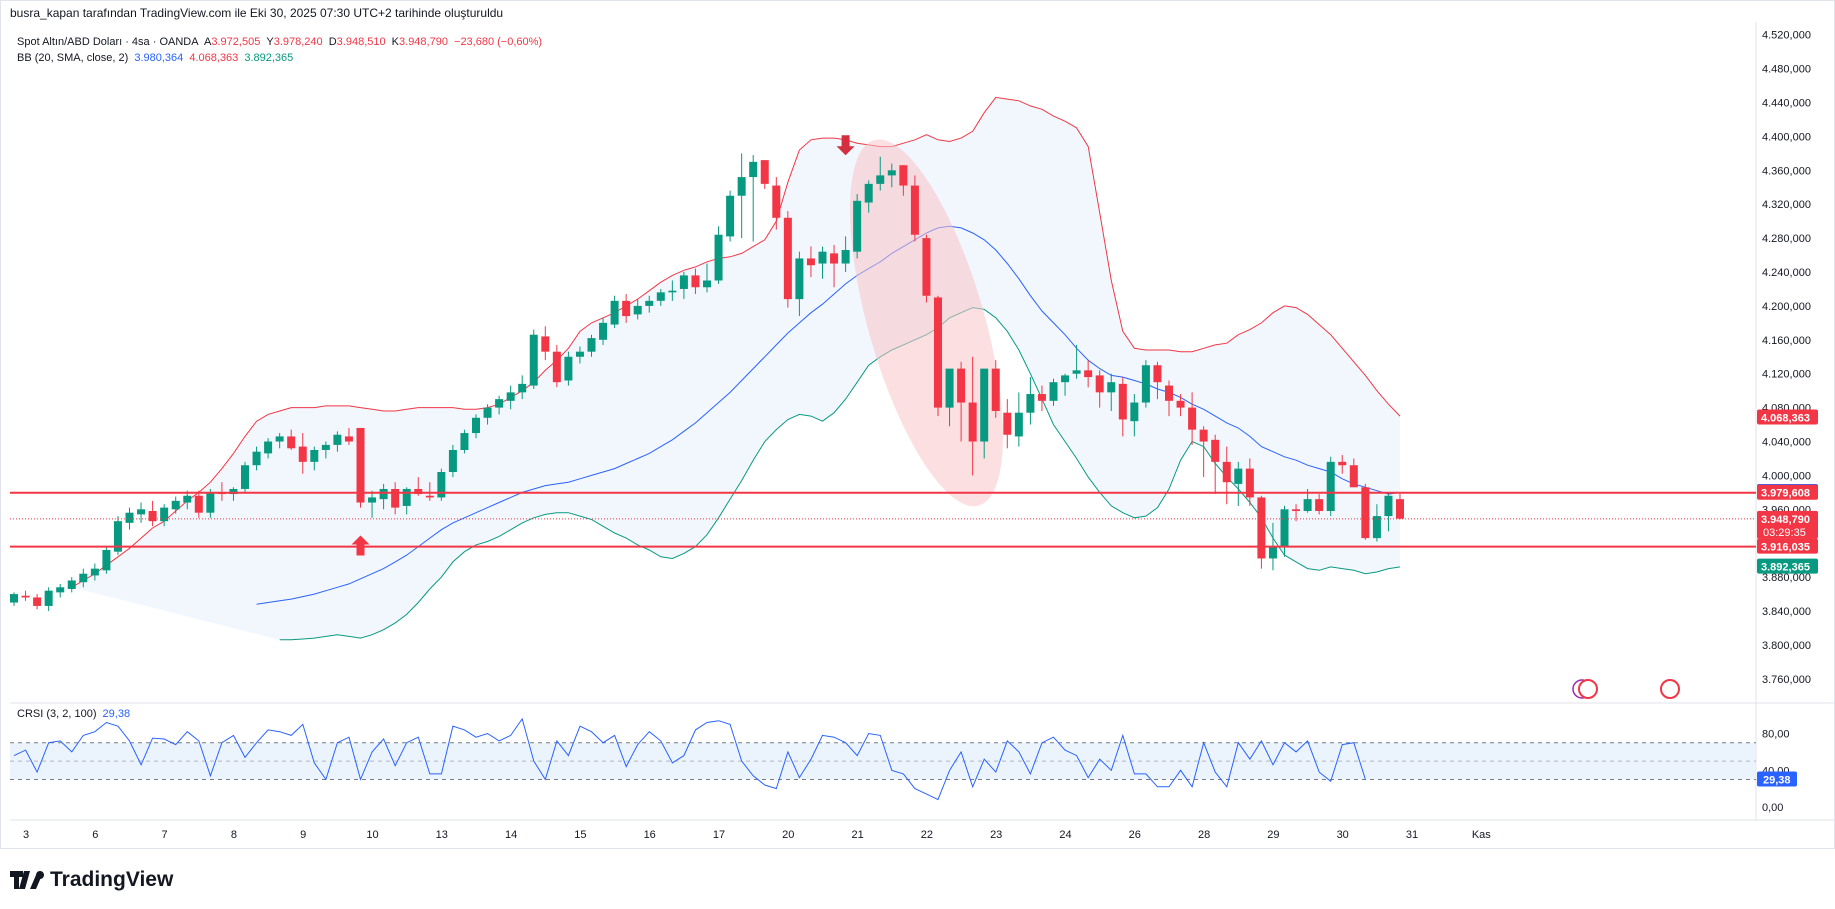 The image size is (1835, 909). Describe the element at coordinates (91, 880) in the screenshot. I see `brand-logo: TradingView` at that location.